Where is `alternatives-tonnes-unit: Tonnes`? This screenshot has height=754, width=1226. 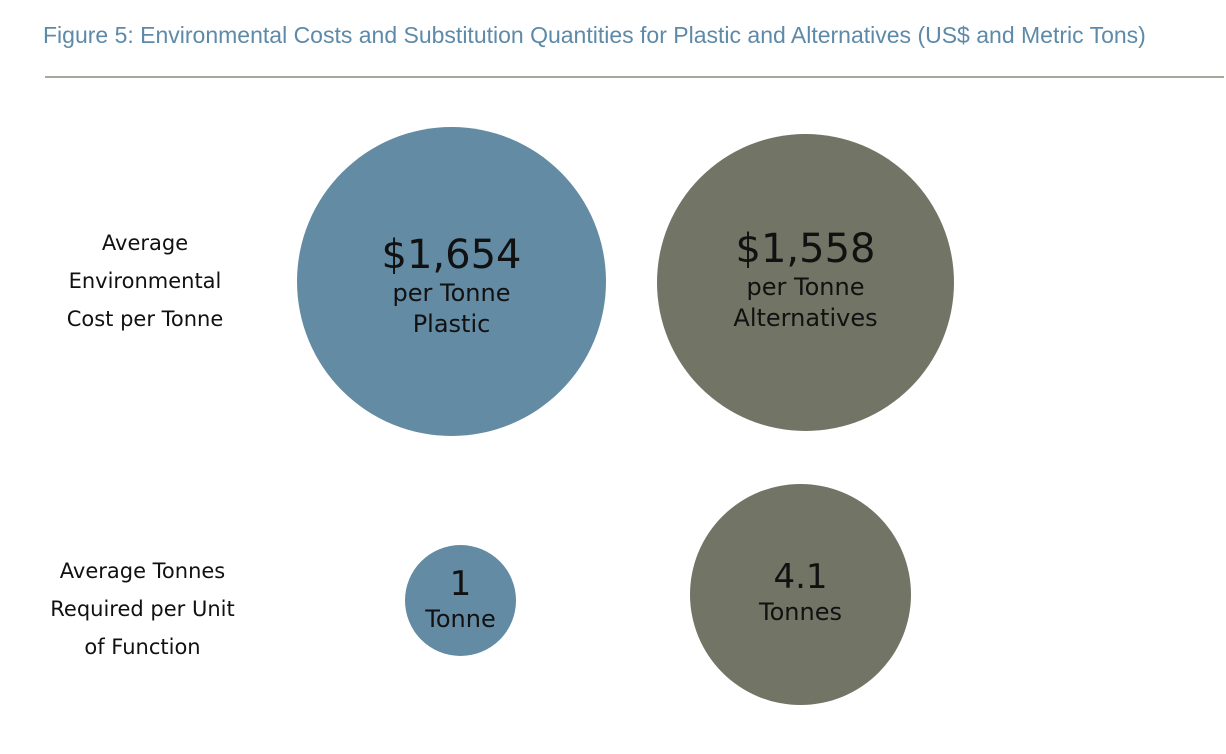 alternatives-tonnes-unit: Tonnes is located at coordinates (800, 612).